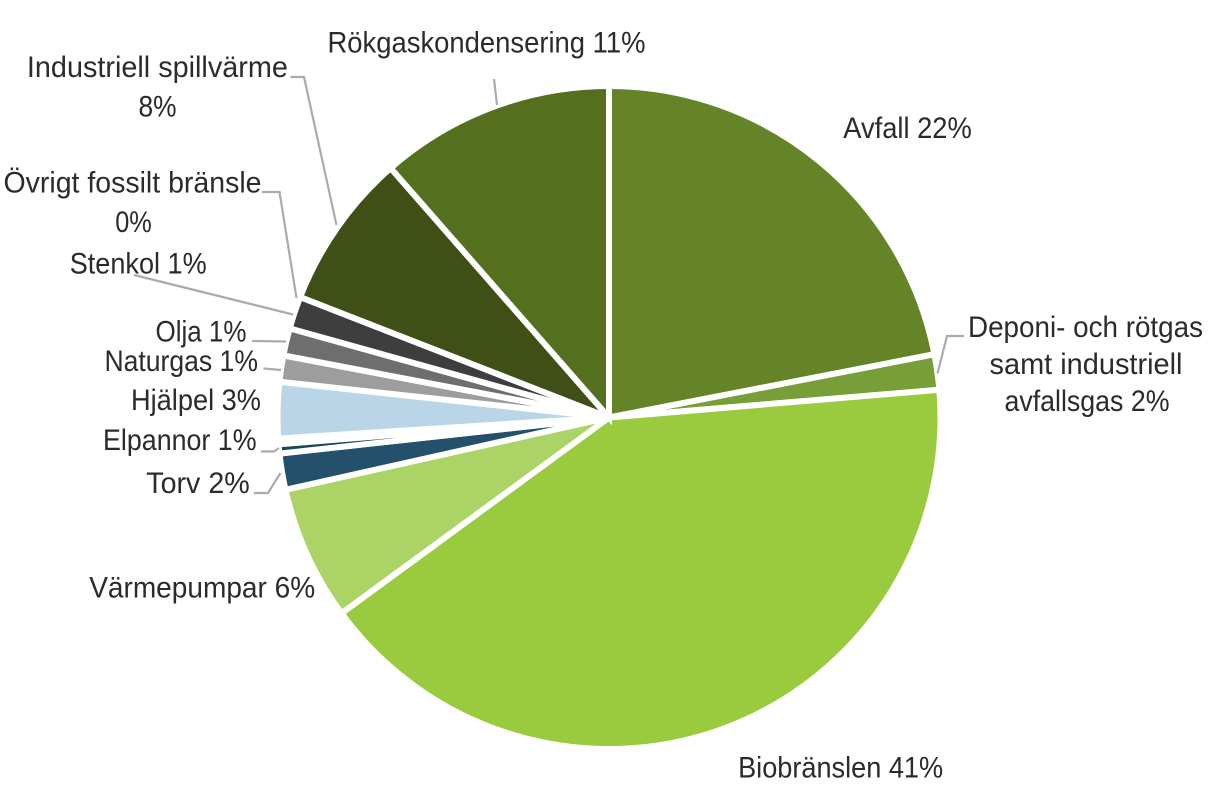 This screenshot has height=809, width=1214. I want to click on svg-text: Elpannor 1%, so click(180, 440).